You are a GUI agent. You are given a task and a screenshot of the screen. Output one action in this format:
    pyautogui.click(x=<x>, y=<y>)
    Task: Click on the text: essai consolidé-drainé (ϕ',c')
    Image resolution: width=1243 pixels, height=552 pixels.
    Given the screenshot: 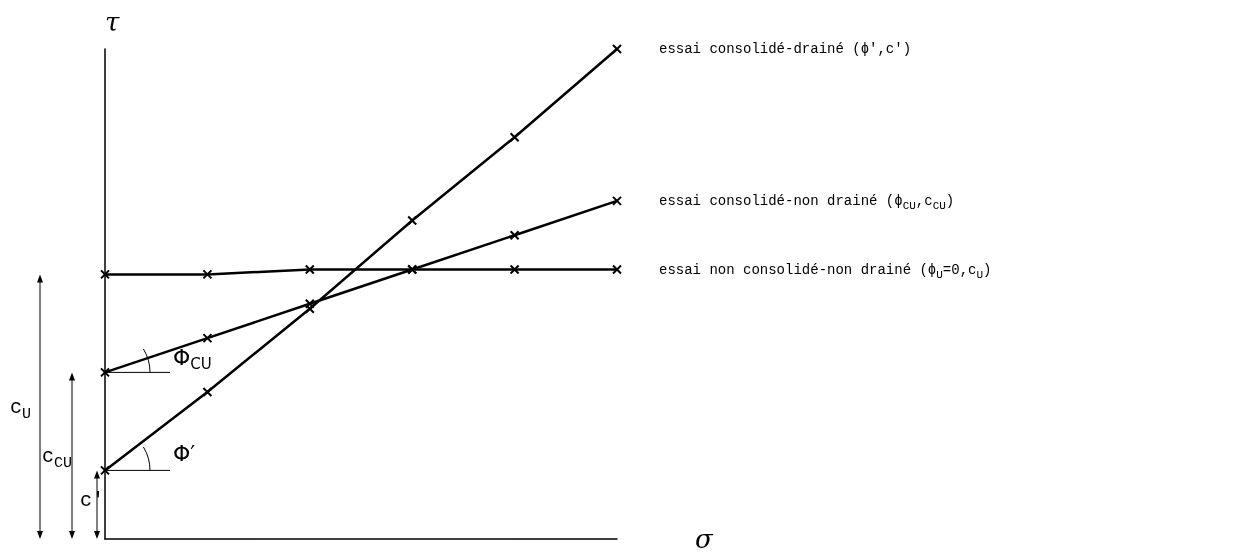 What is the action you would take?
    pyautogui.click(x=785, y=49)
    